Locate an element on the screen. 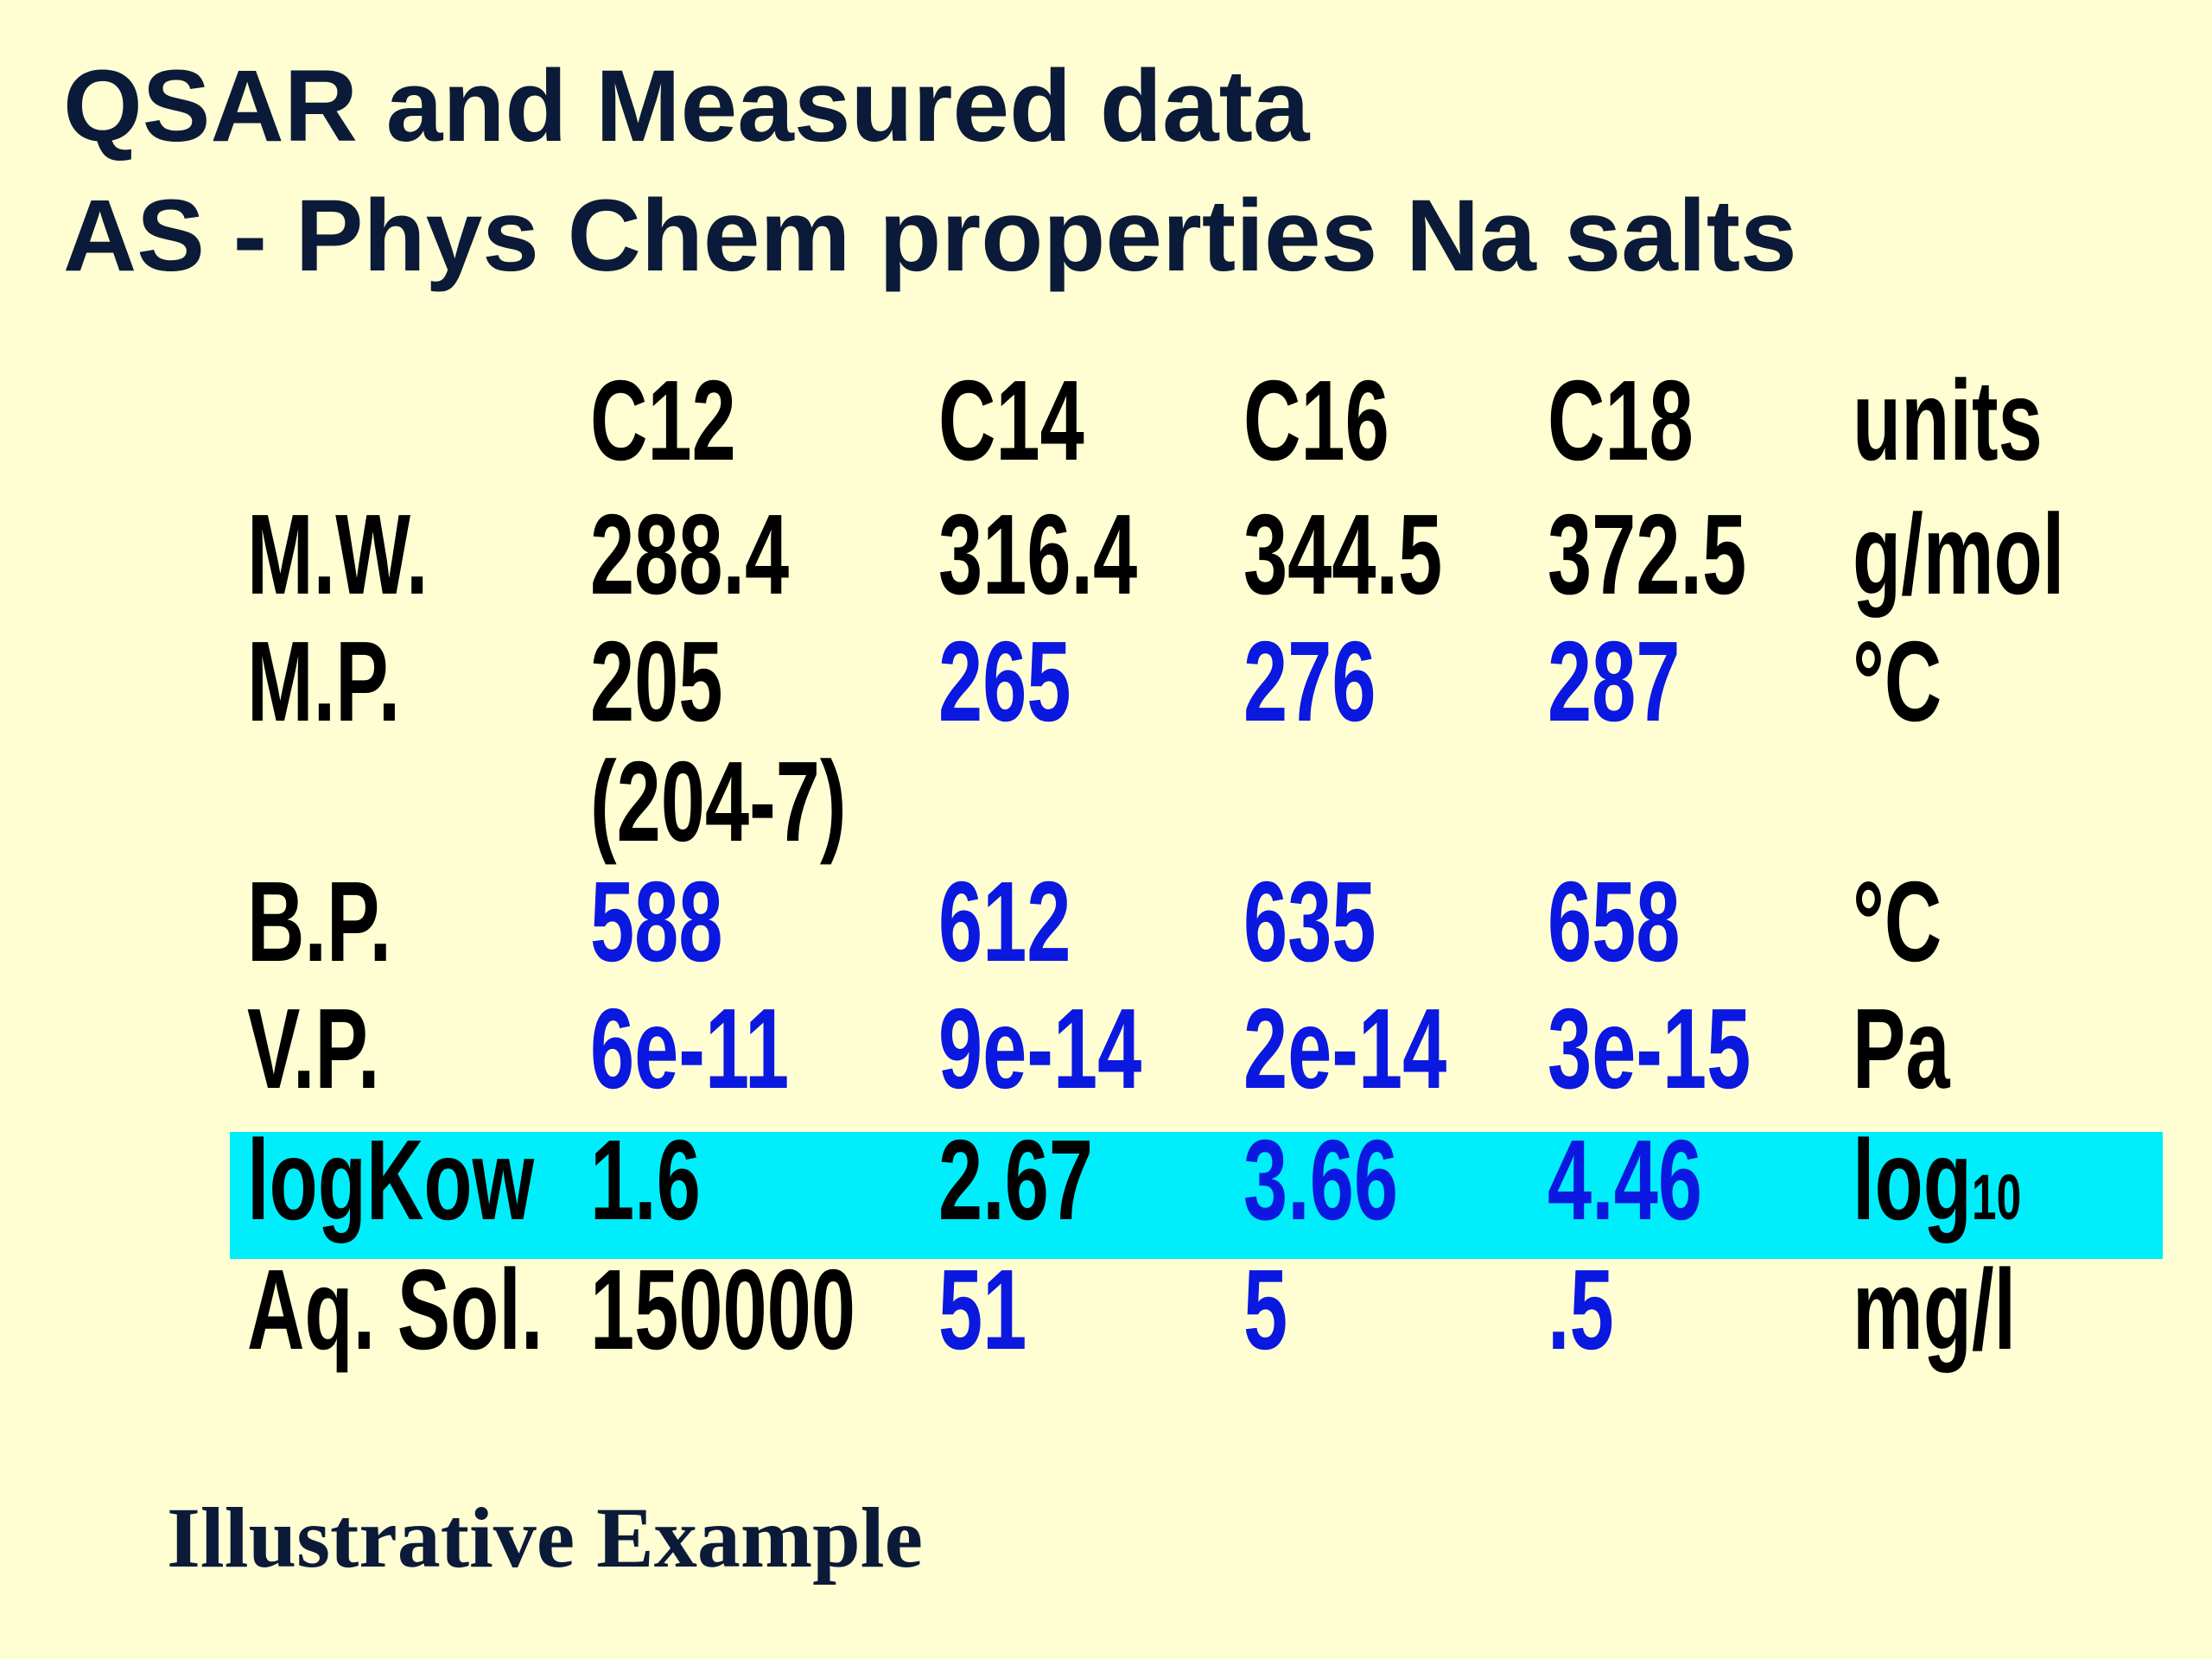 Image resolution: width=2212 pixels, height=1659 pixels. unit: log10 is located at coordinates (1937, 1180).